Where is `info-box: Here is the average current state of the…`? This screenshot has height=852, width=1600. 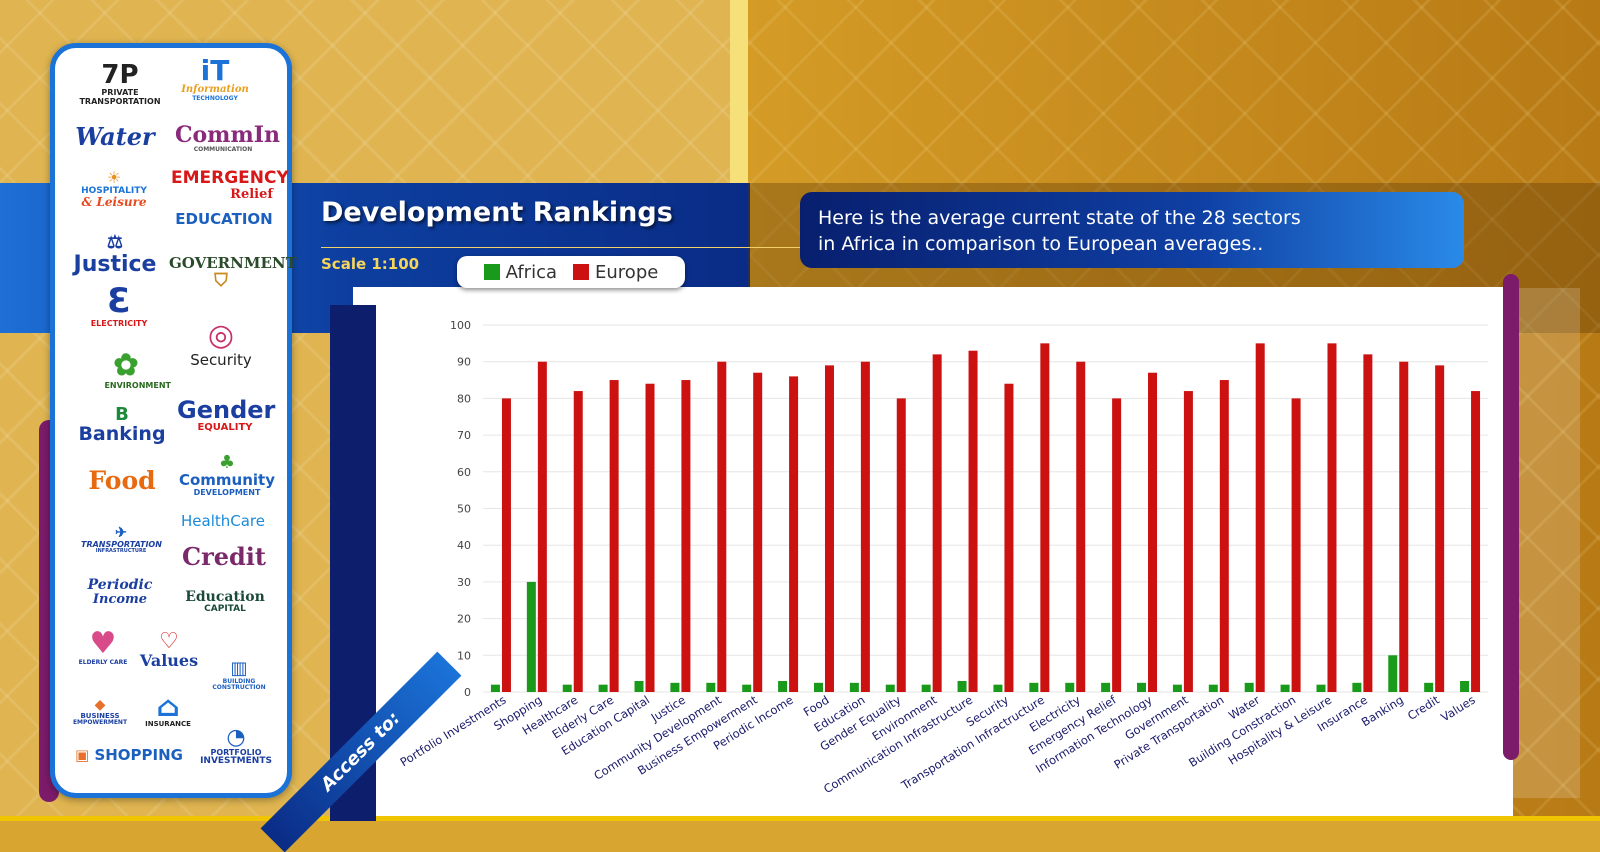
info-box: Here is the average current state of the… is located at coordinates (1132, 230).